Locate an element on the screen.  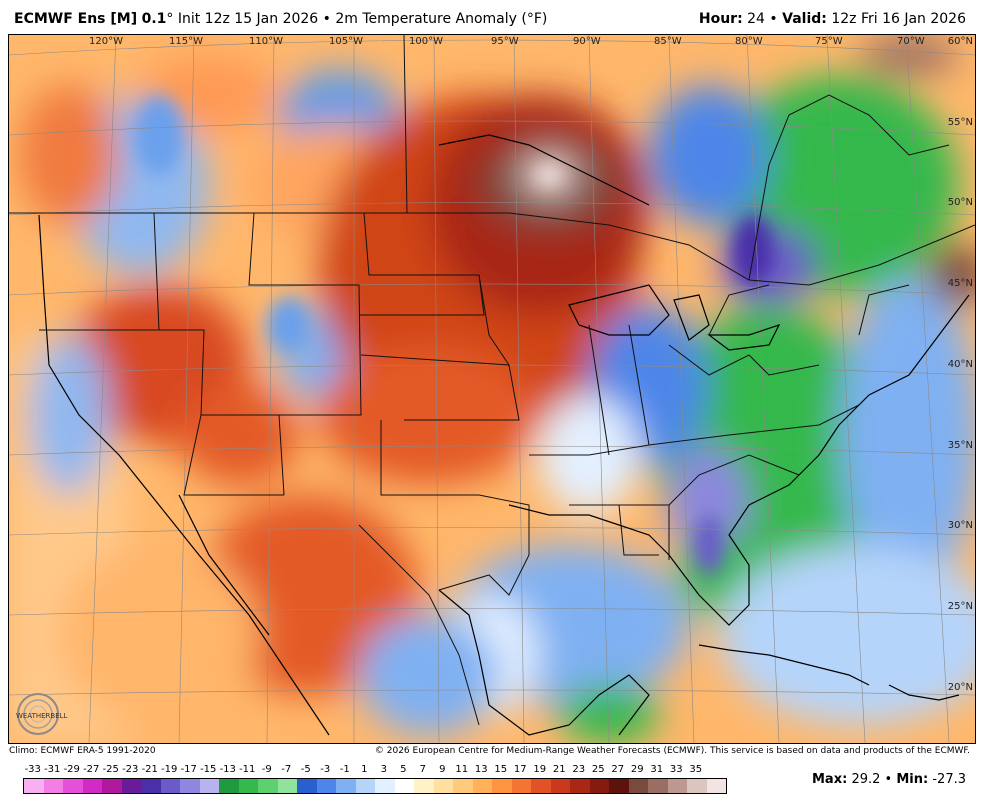
colorbar-tick-label: 25 is located at coordinates (598, 769).